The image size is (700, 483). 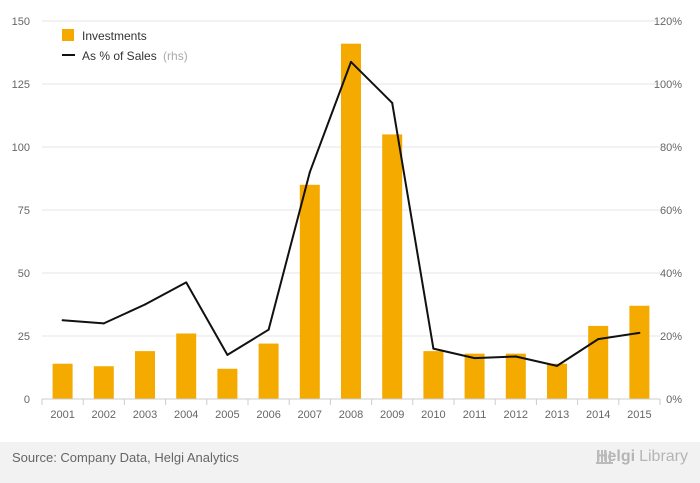 What do you see at coordinates (119, 56) in the screenshot?
I see `legend-line-label: As % of Sales` at bounding box center [119, 56].